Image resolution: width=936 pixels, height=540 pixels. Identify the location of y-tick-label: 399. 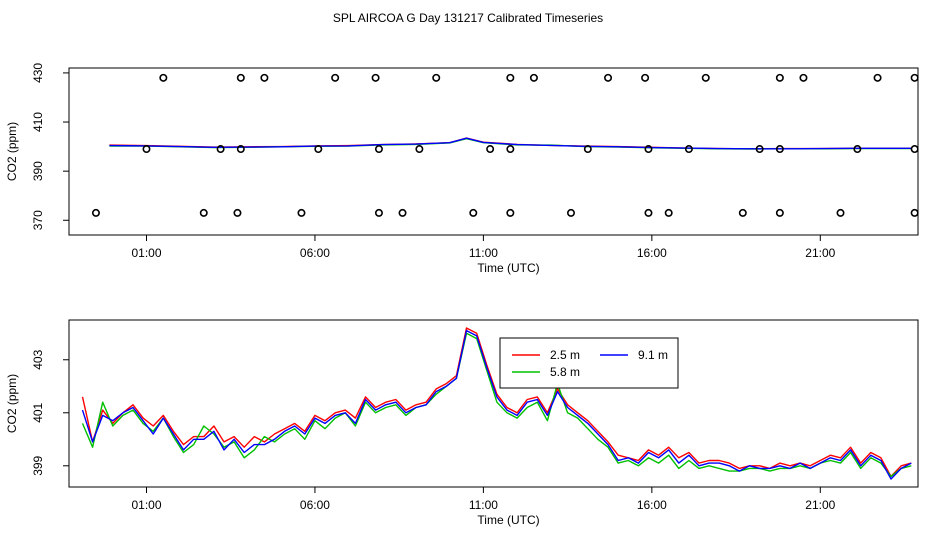
(38, 465).